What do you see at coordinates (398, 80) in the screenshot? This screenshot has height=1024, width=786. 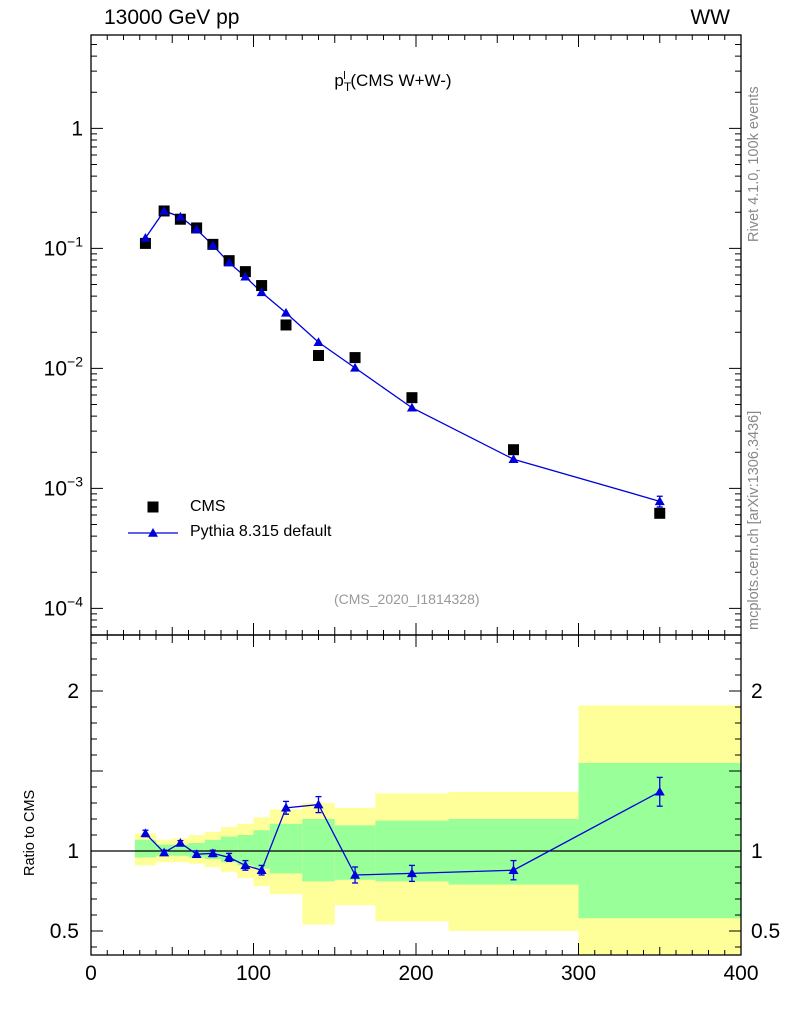 I see `title-rest: (CMS W+W-)` at bounding box center [398, 80].